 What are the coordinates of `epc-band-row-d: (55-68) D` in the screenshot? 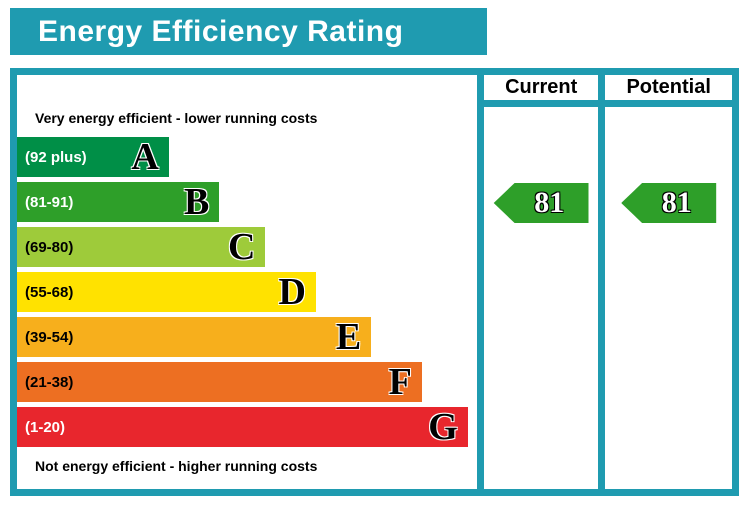 It's located at (247, 294).